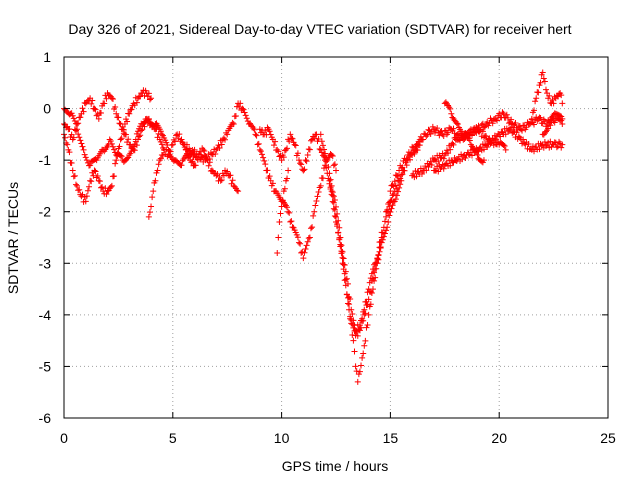 The image size is (640, 480). What do you see at coordinates (499, 438) in the screenshot?
I see `x-tick-label: 20` at bounding box center [499, 438].